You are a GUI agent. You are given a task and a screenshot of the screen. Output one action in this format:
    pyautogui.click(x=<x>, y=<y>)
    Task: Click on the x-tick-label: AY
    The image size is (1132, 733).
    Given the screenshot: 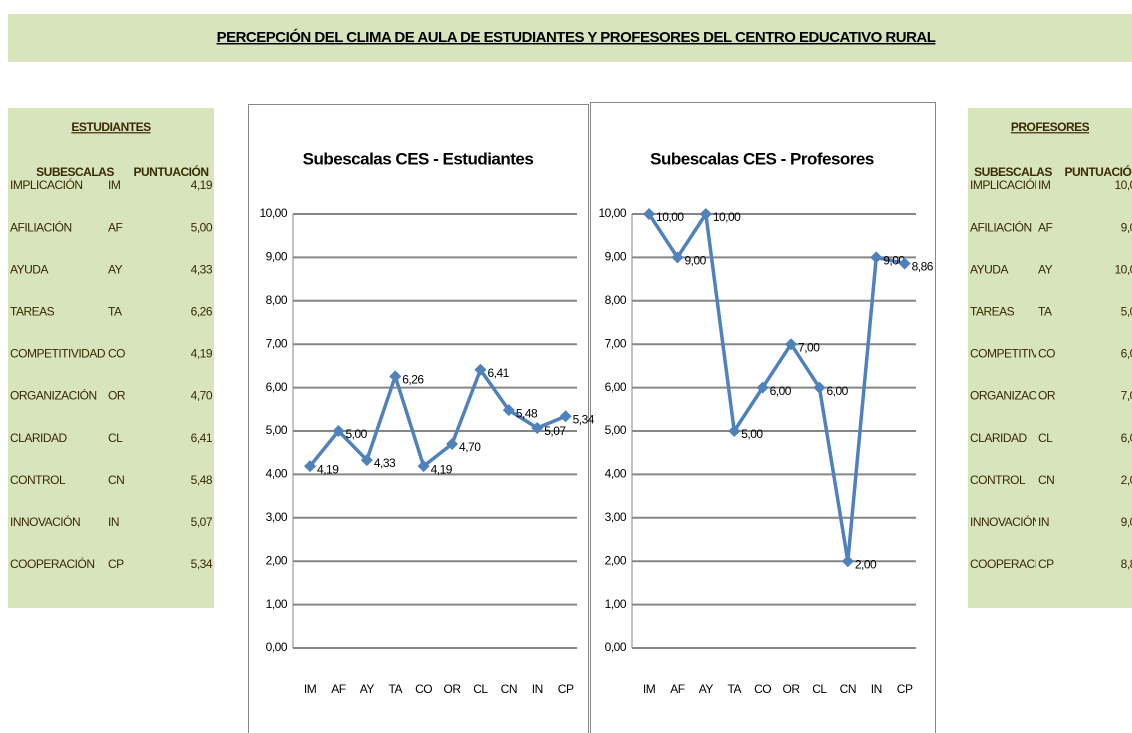 What is the action you would take?
    pyautogui.click(x=367, y=689)
    